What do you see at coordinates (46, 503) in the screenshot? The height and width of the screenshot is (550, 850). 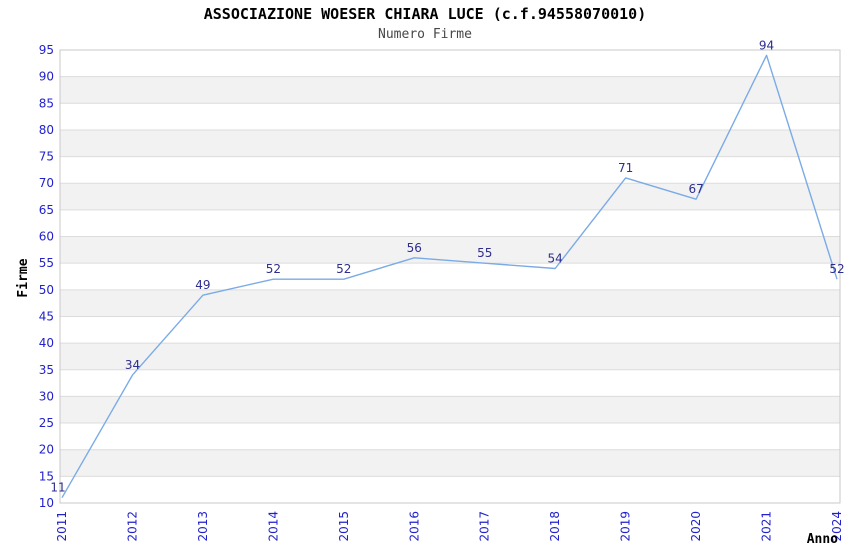 I see `y-tick-label: 10` at bounding box center [46, 503].